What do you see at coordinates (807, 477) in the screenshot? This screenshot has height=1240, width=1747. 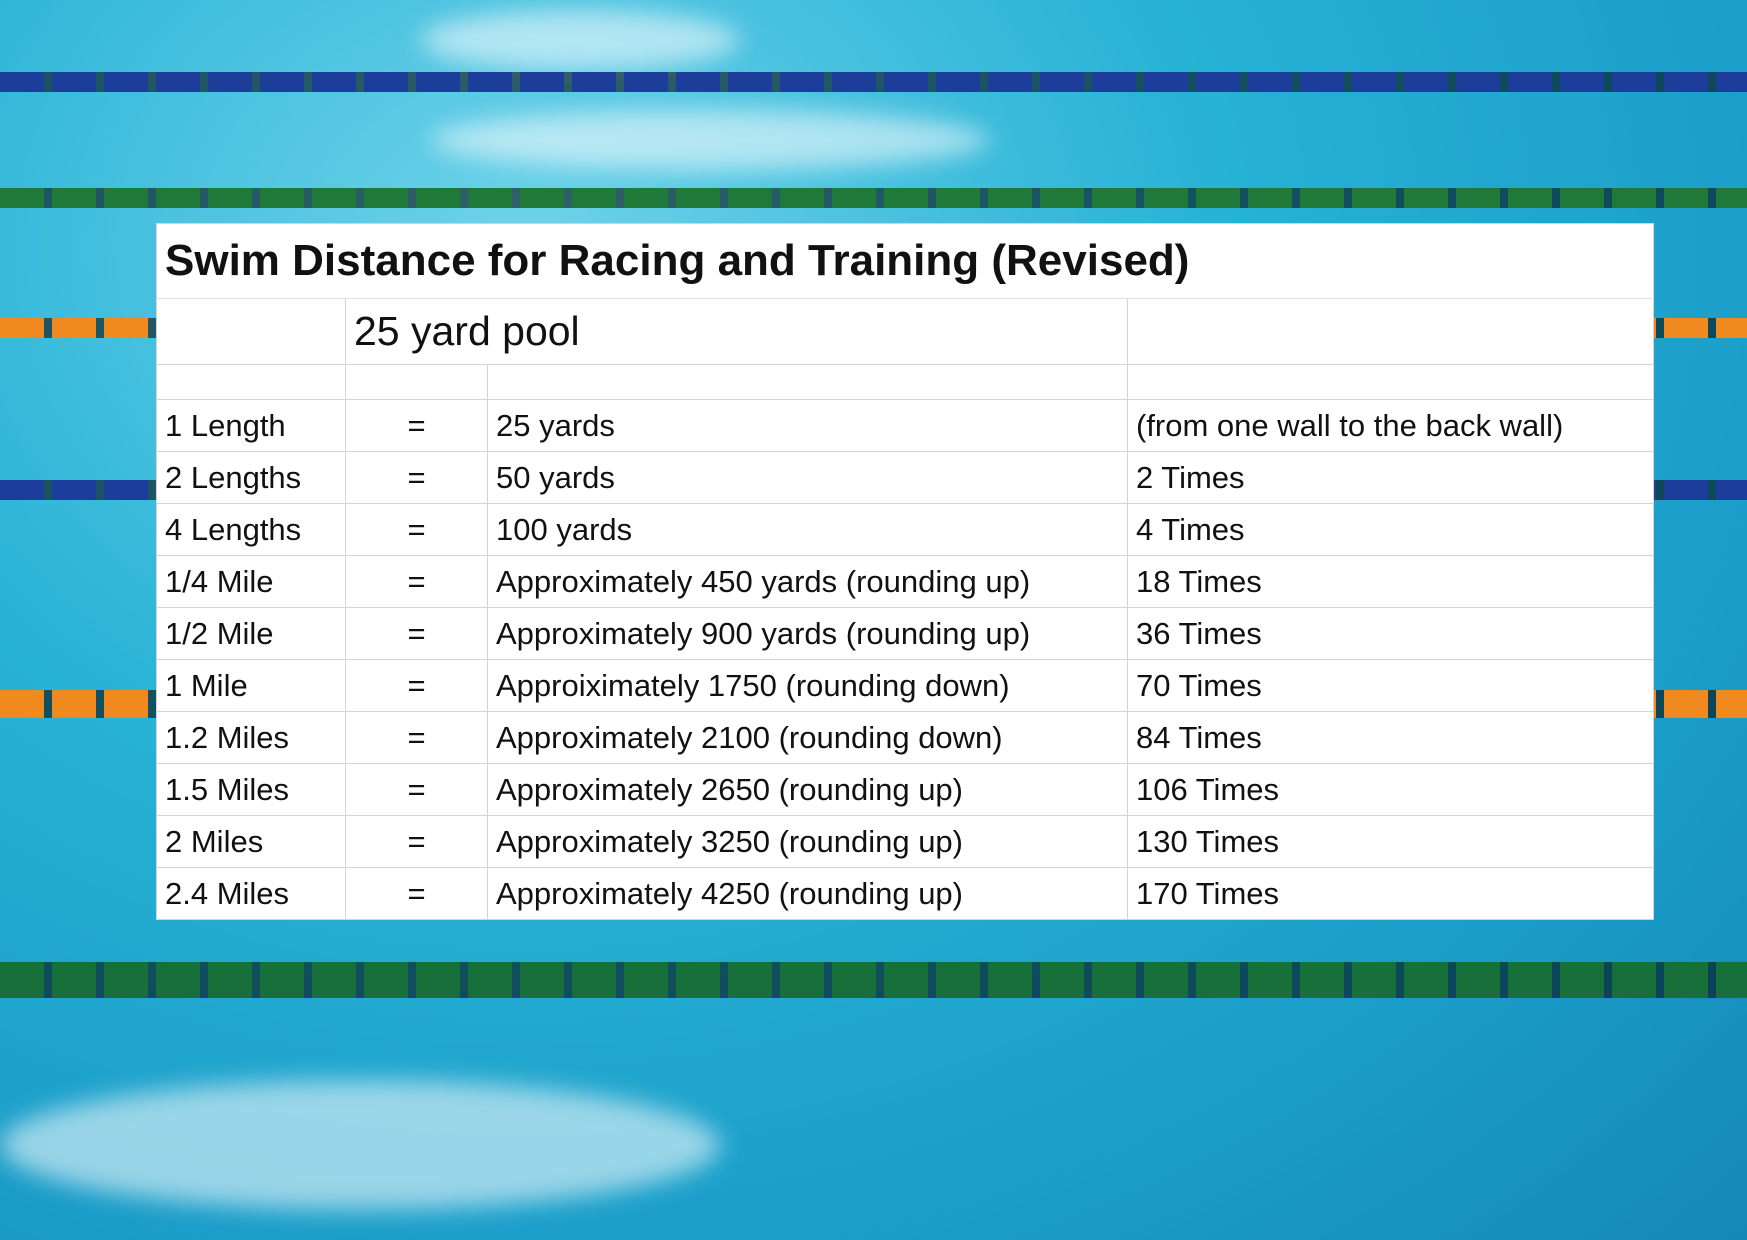 I see `table-cell: 50 yards` at bounding box center [807, 477].